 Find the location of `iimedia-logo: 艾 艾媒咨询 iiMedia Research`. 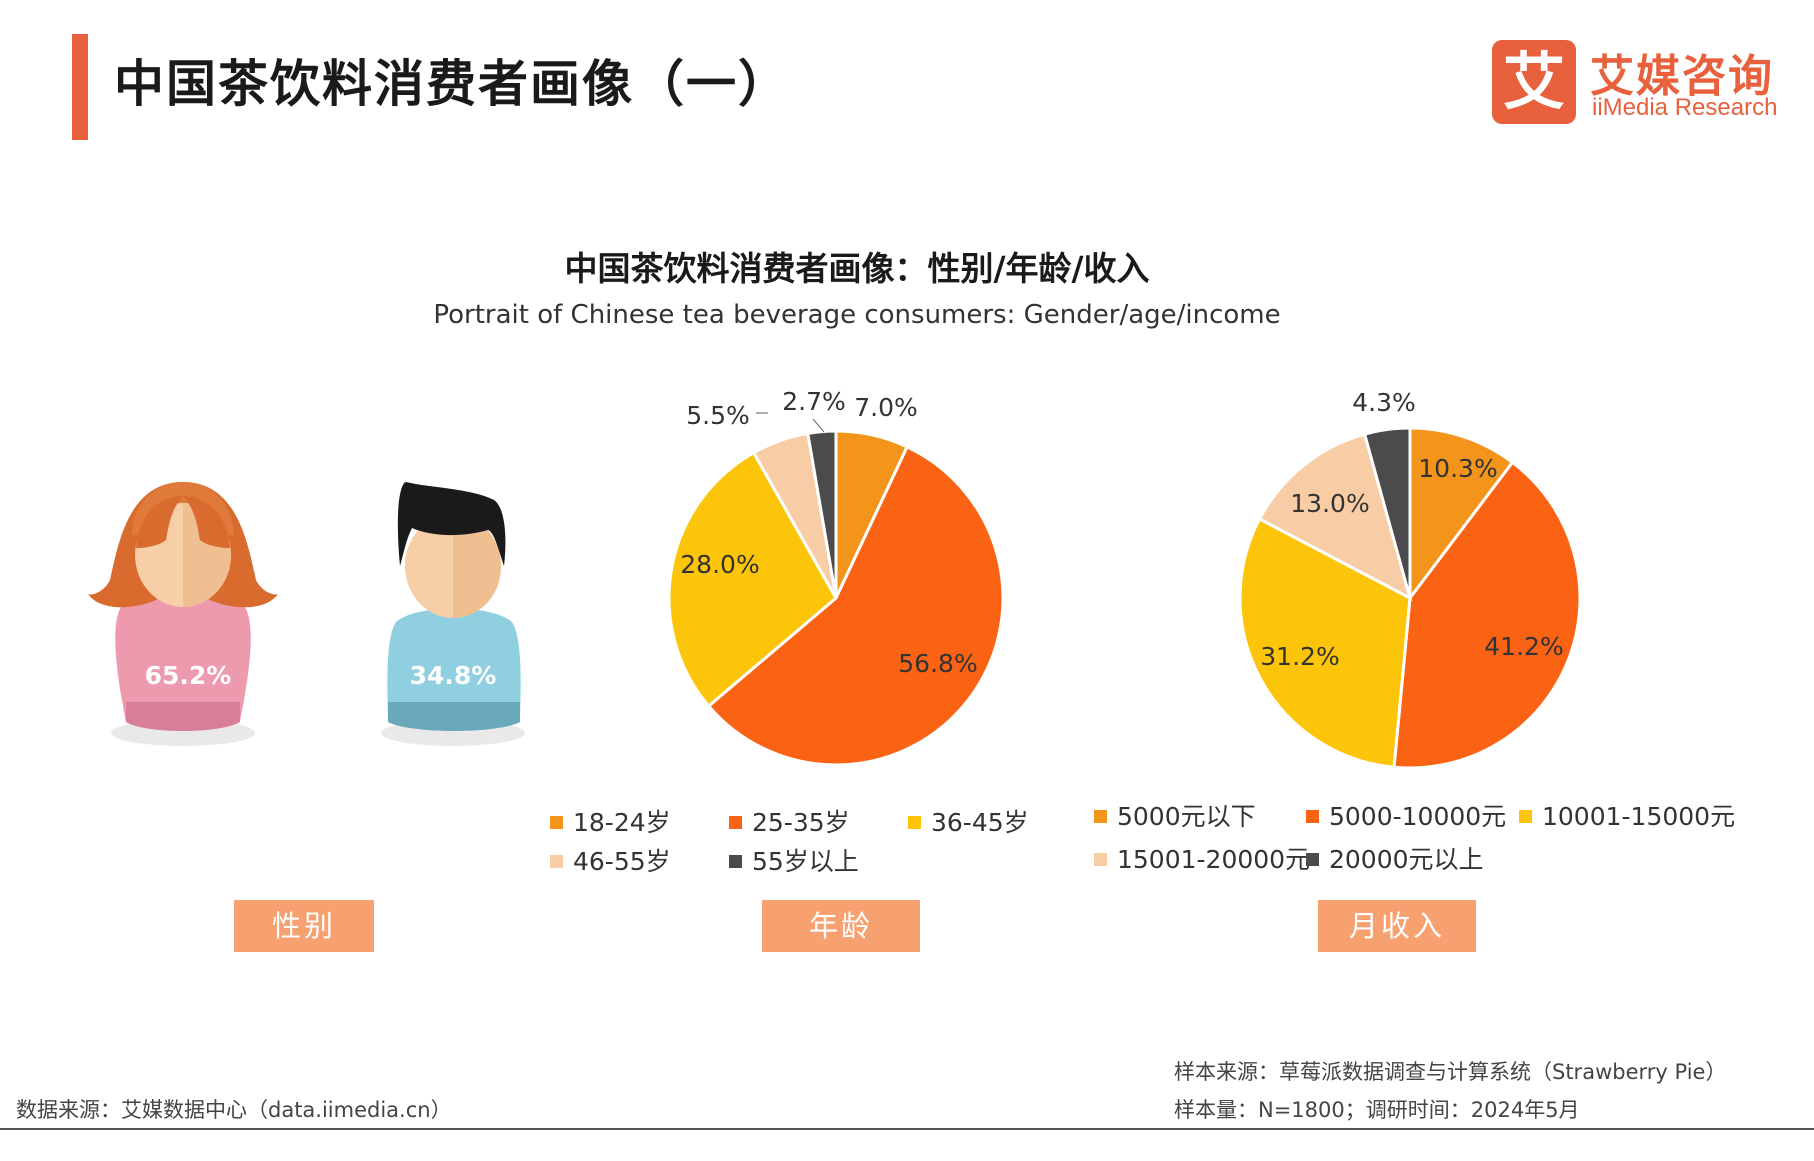

iimedia-logo: 艾 艾媒咨询 iiMedia Research is located at coordinates (1637, 82).